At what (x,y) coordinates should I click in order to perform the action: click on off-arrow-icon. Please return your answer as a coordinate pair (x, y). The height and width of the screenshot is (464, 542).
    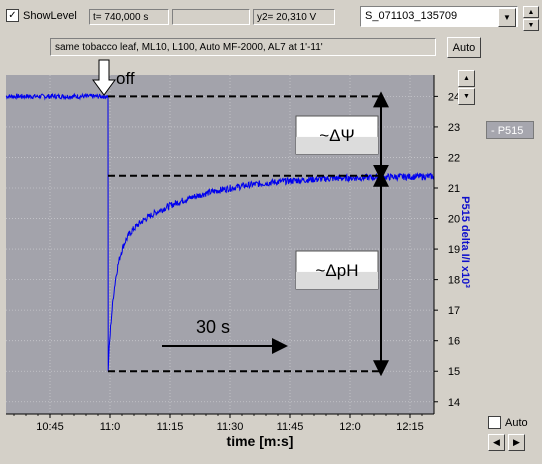
    Looking at the image, I should click on (104, 77).